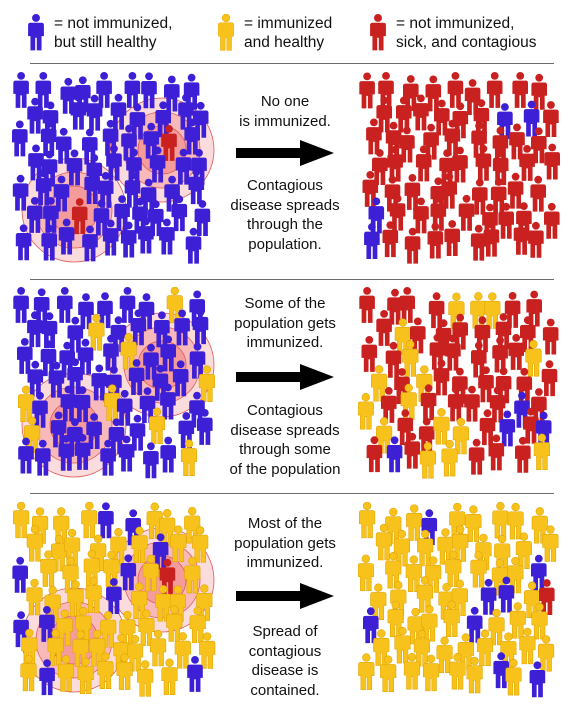 The height and width of the screenshot is (714, 578). I want to click on population-after-crowd, so click(458, 383).